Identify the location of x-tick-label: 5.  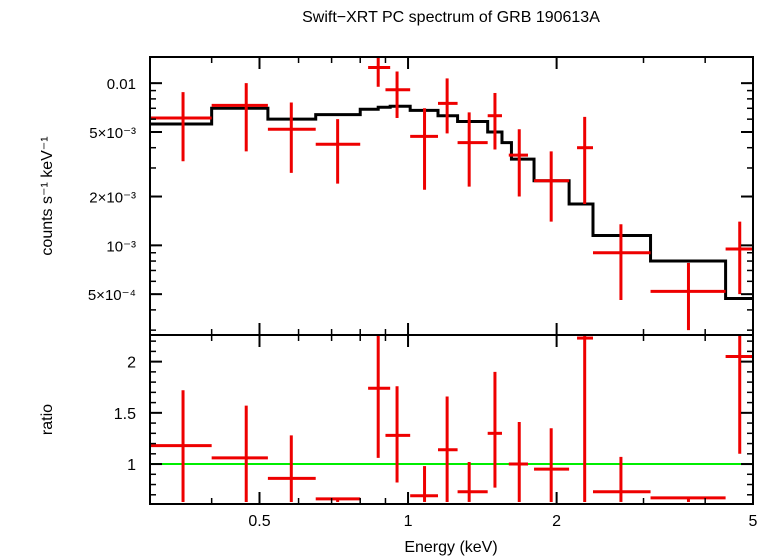
(753, 521).